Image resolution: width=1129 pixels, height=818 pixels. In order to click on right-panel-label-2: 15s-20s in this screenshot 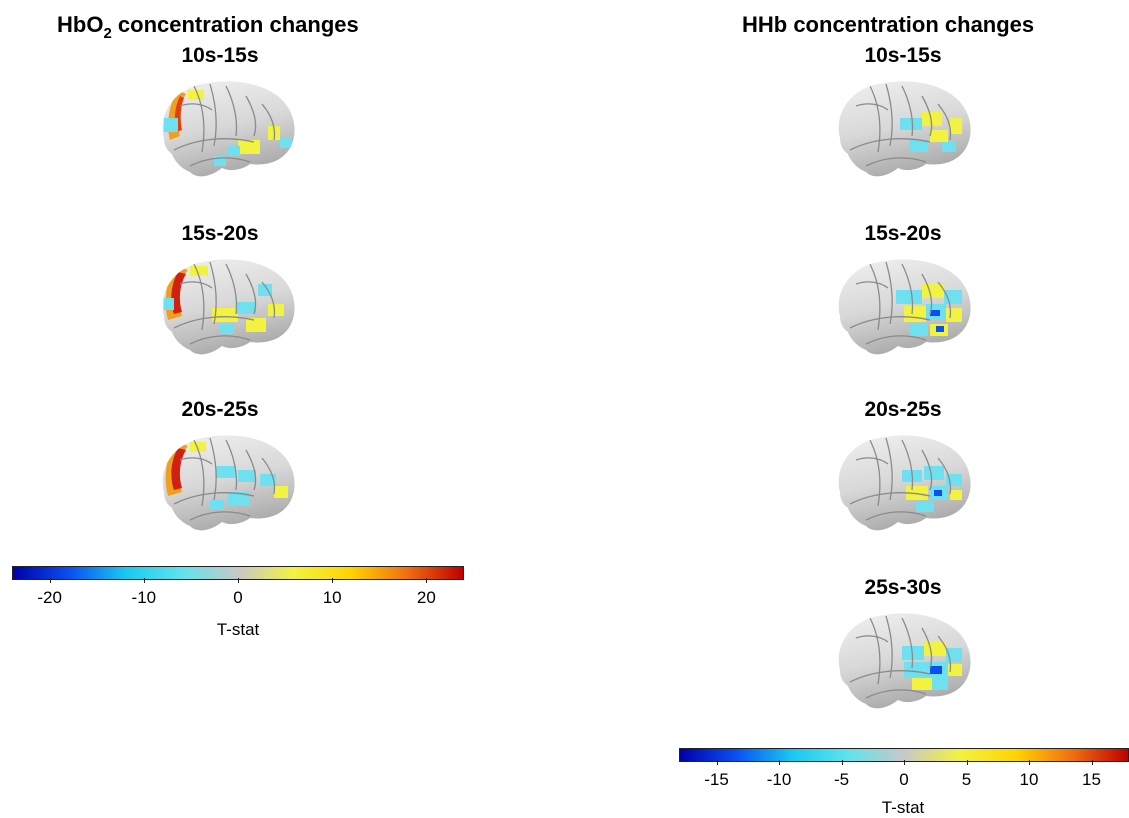, I will do `click(903, 233)`.